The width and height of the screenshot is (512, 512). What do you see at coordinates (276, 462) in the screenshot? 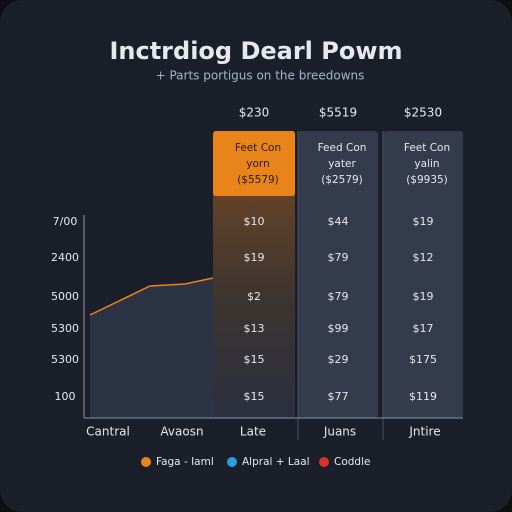
I see `legend-label: Alpral + Laal` at bounding box center [276, 462].